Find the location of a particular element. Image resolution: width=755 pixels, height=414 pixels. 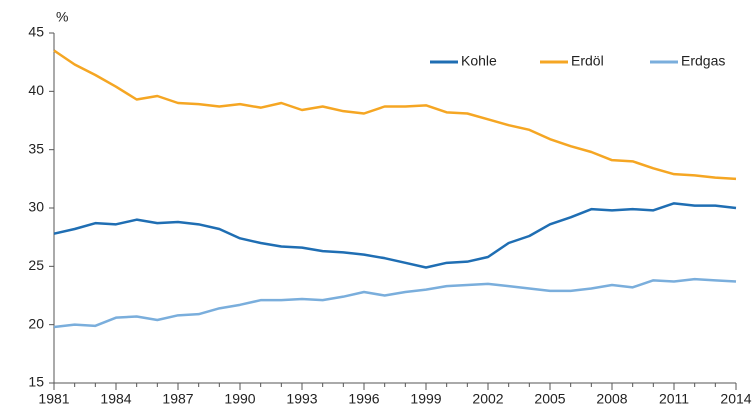

x-tick-label: 2002 is located at coordinates (487, 399).